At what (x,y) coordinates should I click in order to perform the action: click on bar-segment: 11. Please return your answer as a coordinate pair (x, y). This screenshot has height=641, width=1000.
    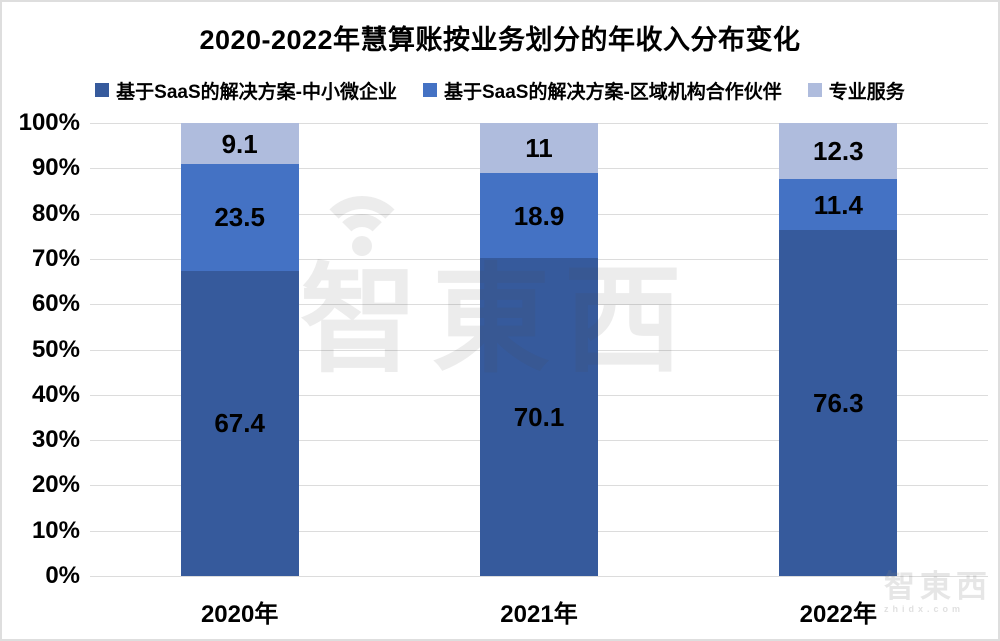
    Looking at the image, I should click on (539, 148).